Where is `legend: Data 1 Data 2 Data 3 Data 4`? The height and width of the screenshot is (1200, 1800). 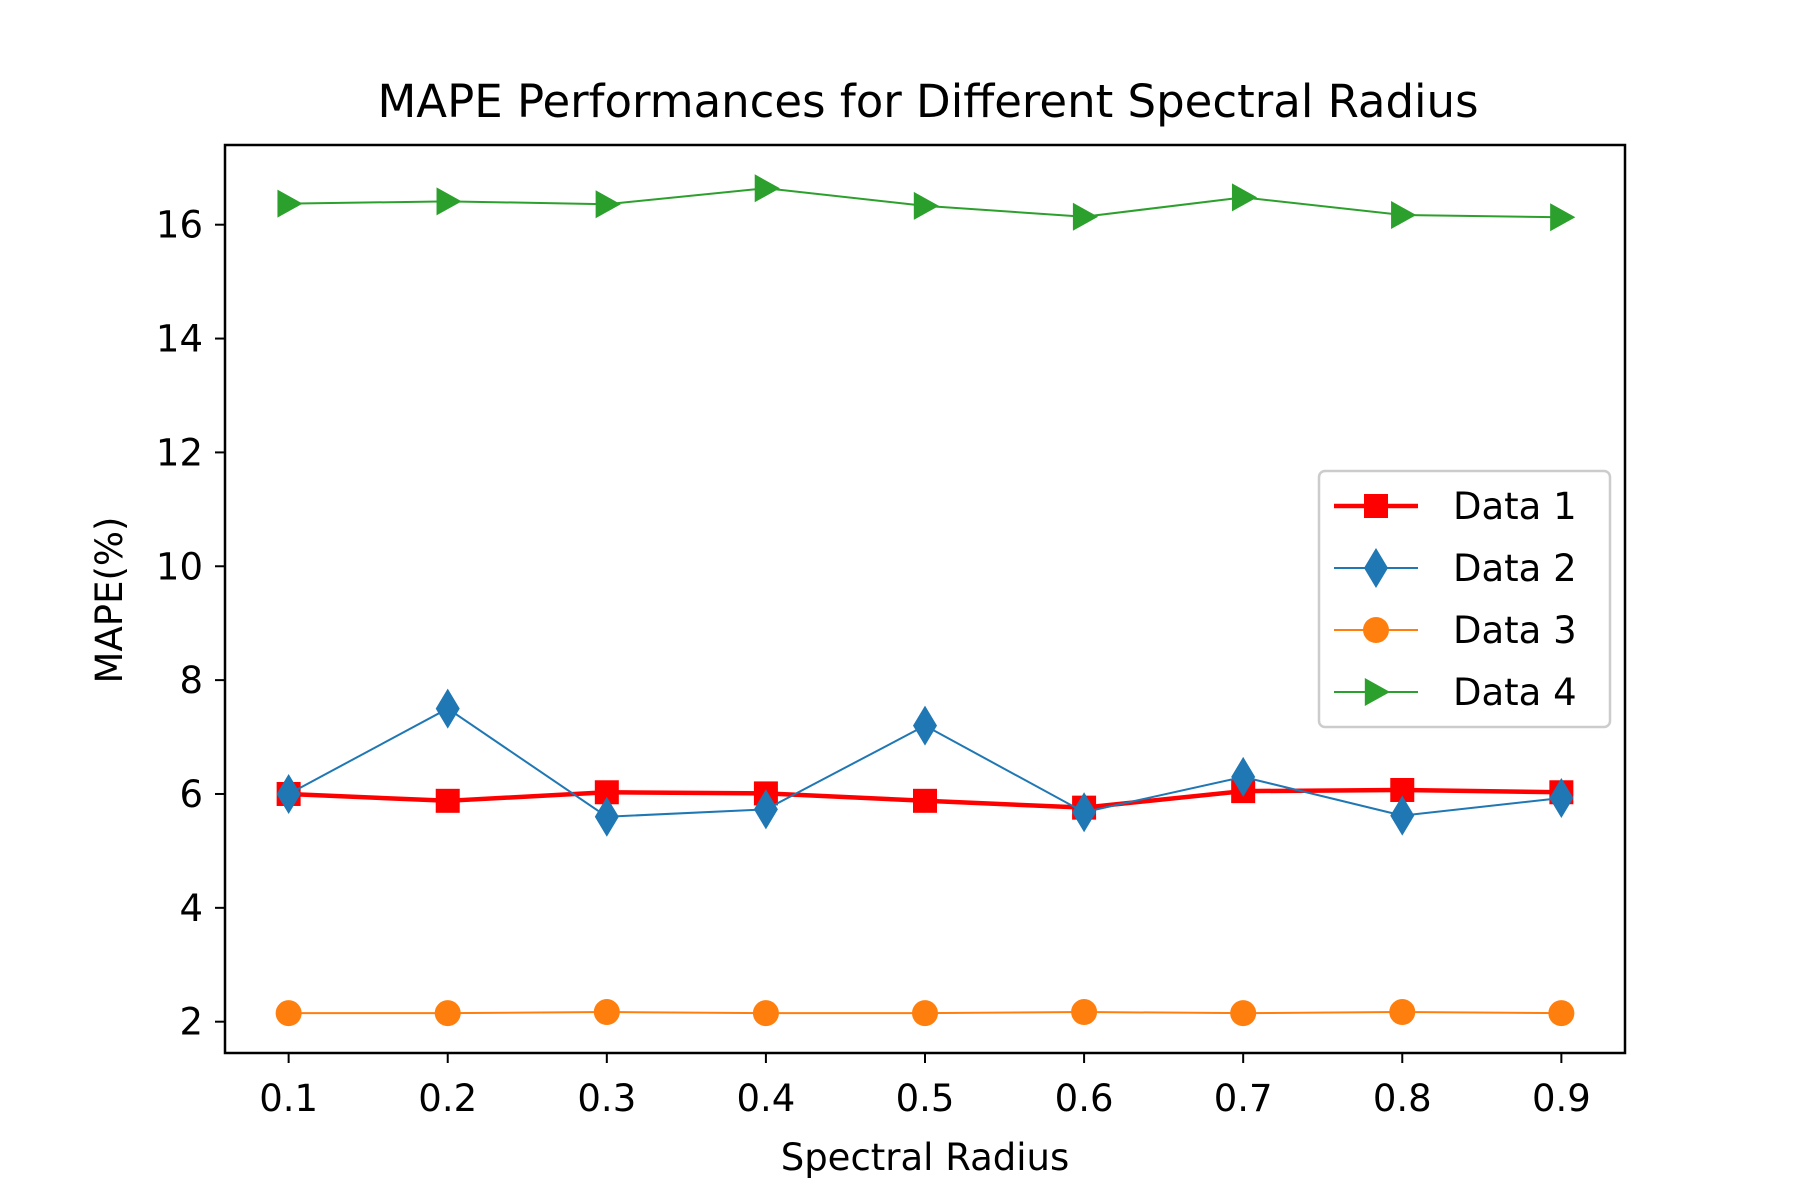 legend: Data 1 Data 2 Data 3 Data 4 is located at coordinates (1464, 599).